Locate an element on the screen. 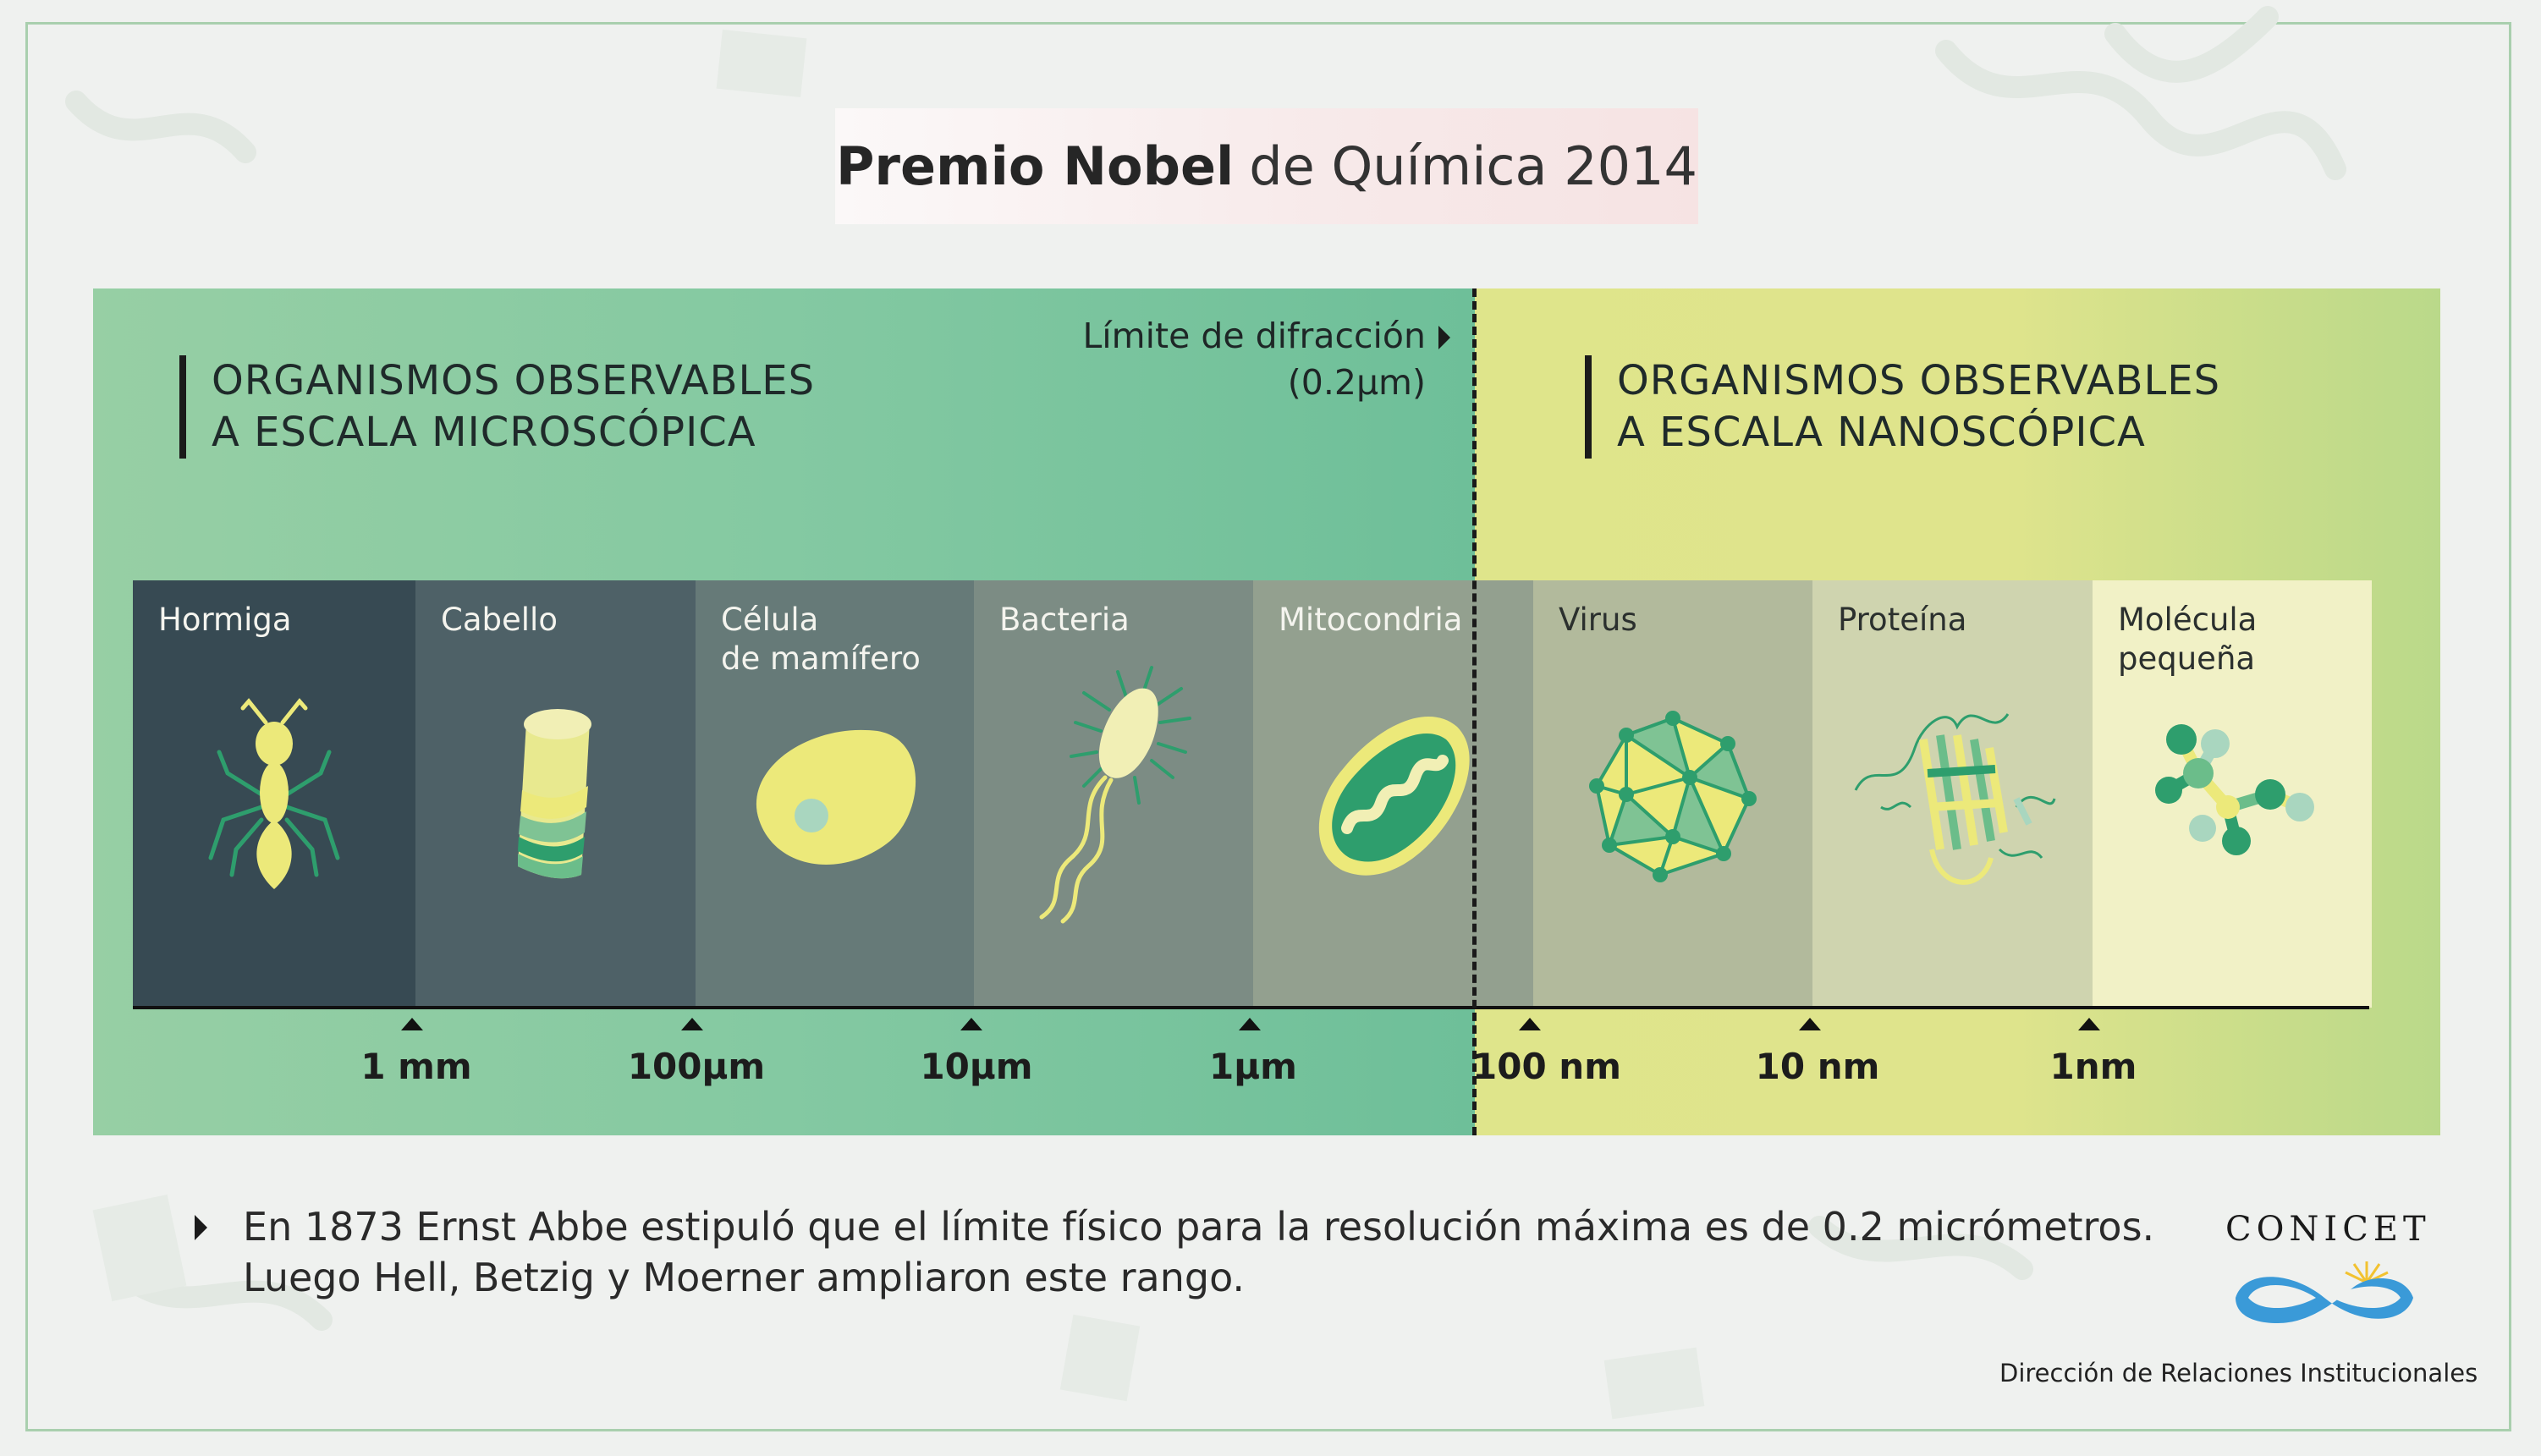 This screenshot has width=2541, height=1456. cell-mitochondria: Mitocondria is located at coordinates (1393, 794).